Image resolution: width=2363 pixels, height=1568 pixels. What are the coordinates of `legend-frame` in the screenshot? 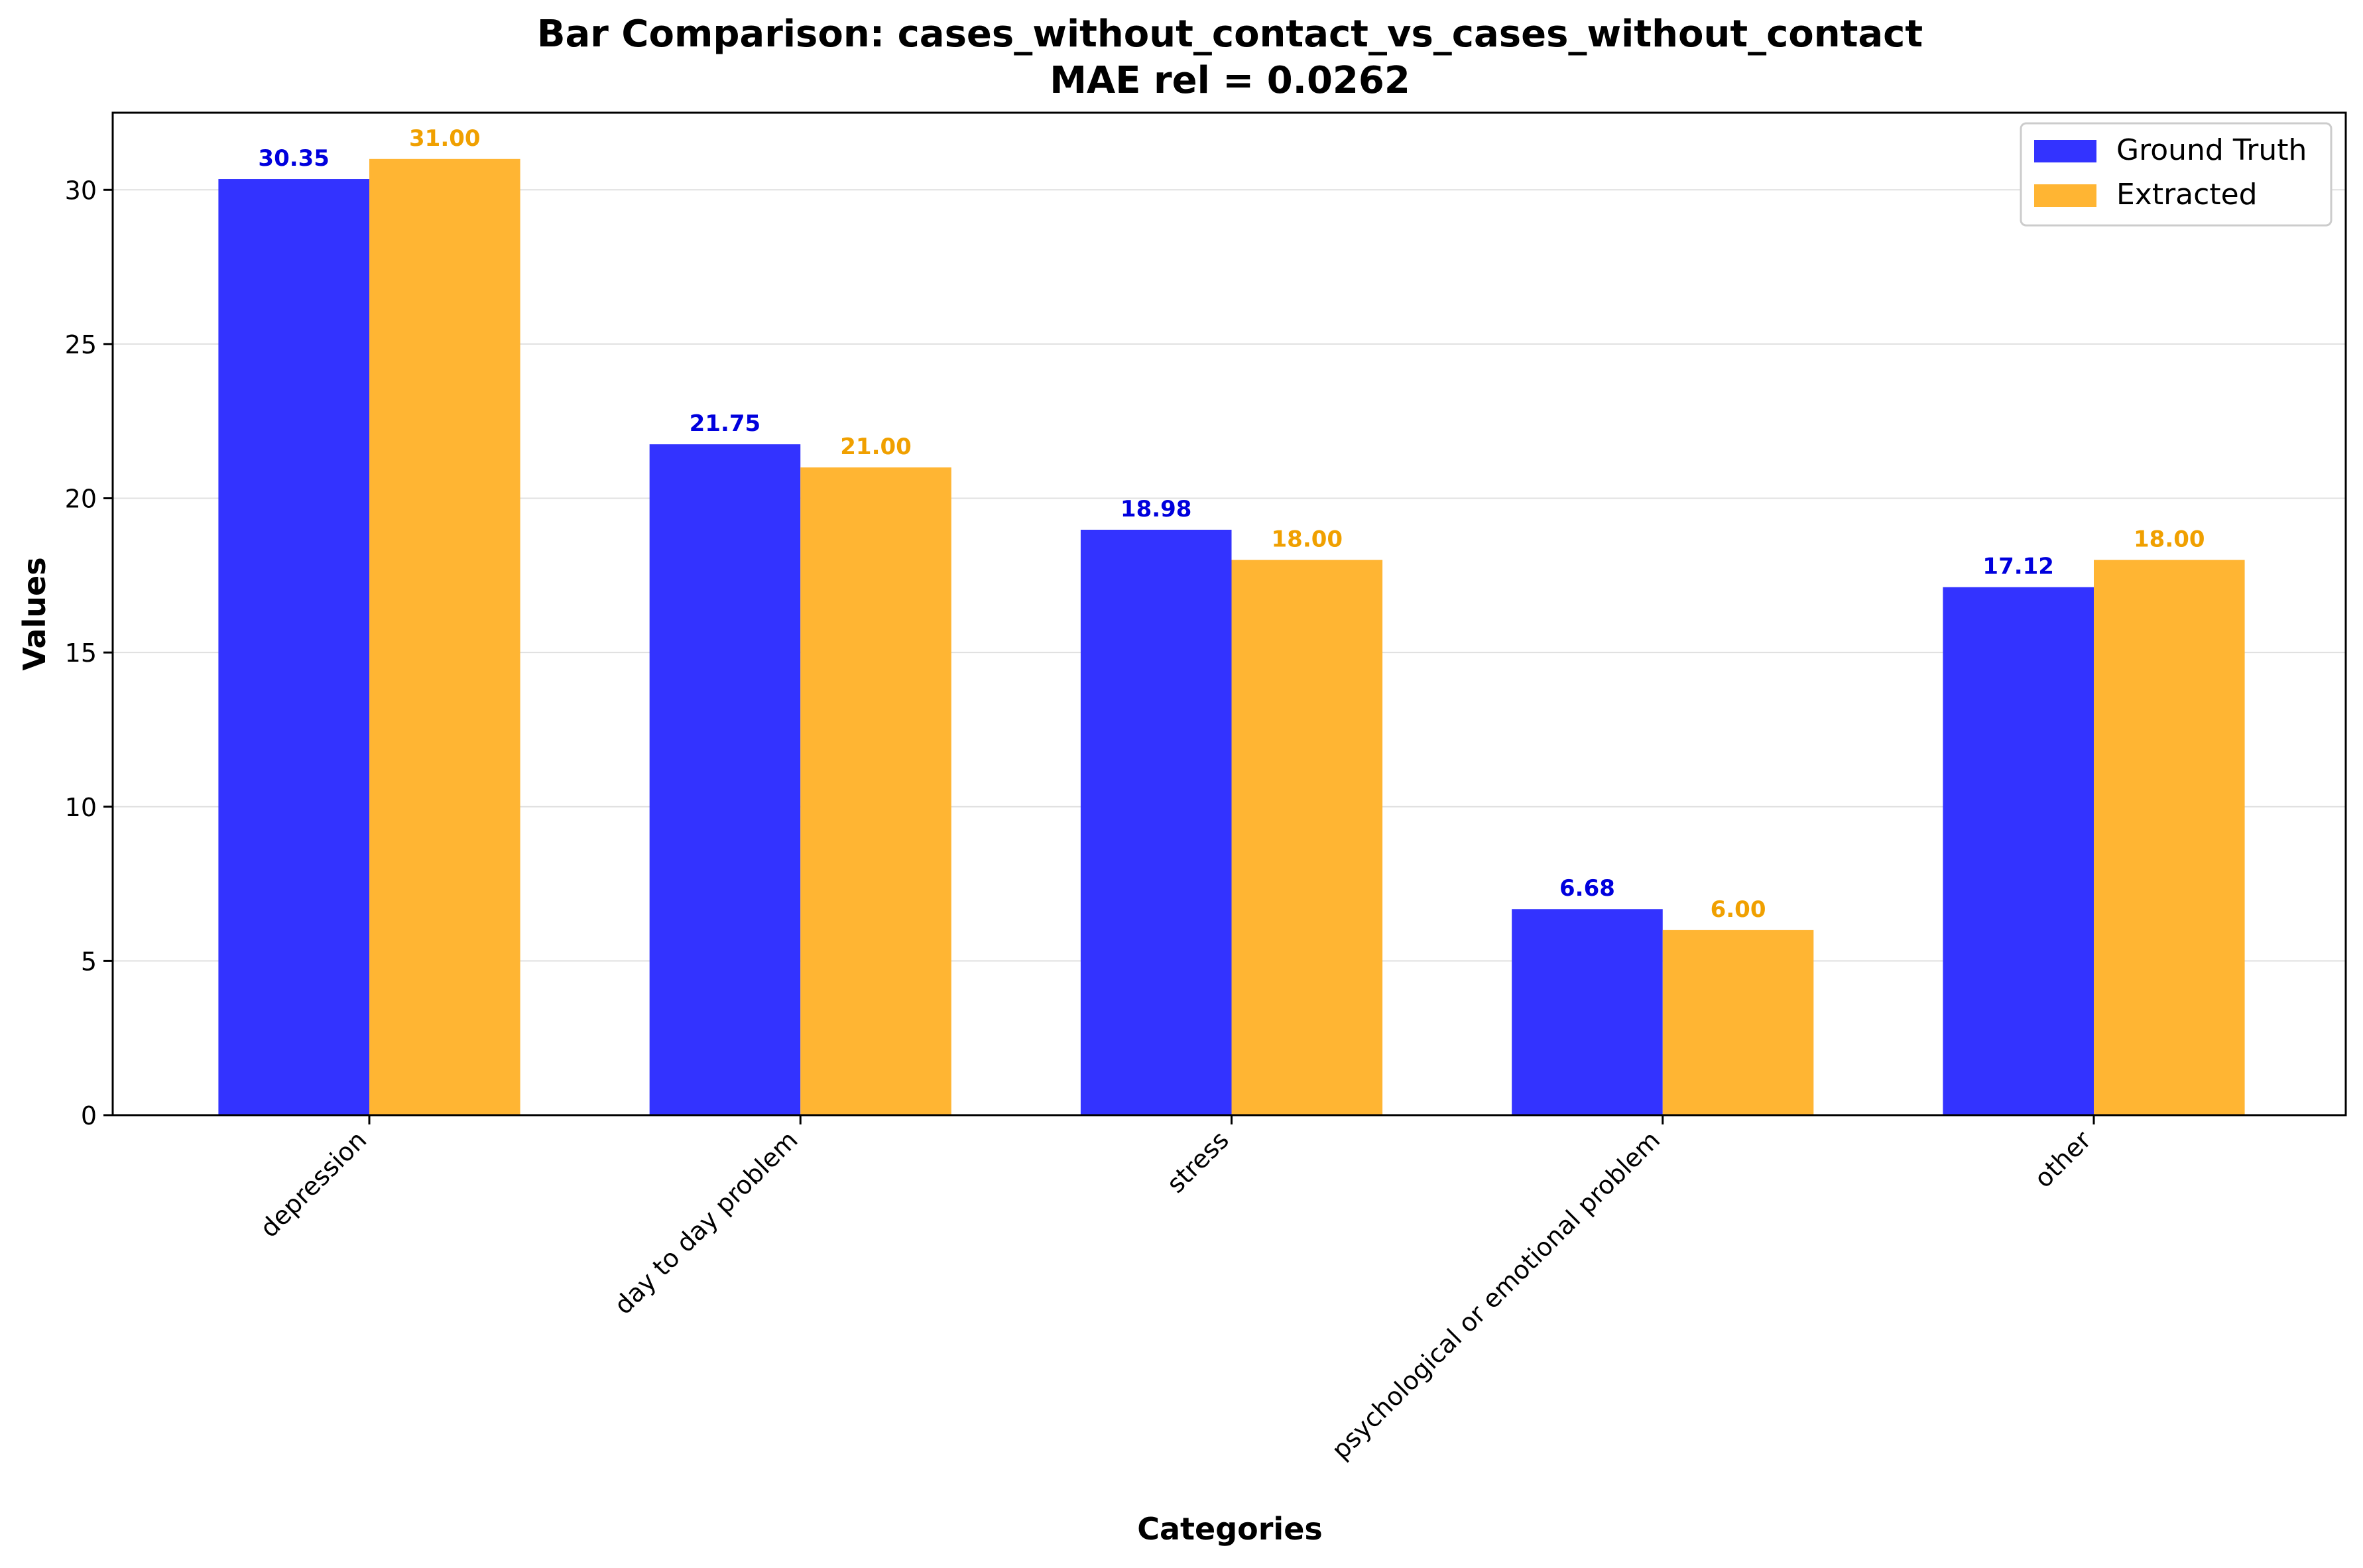 It's located at (2177, 174).